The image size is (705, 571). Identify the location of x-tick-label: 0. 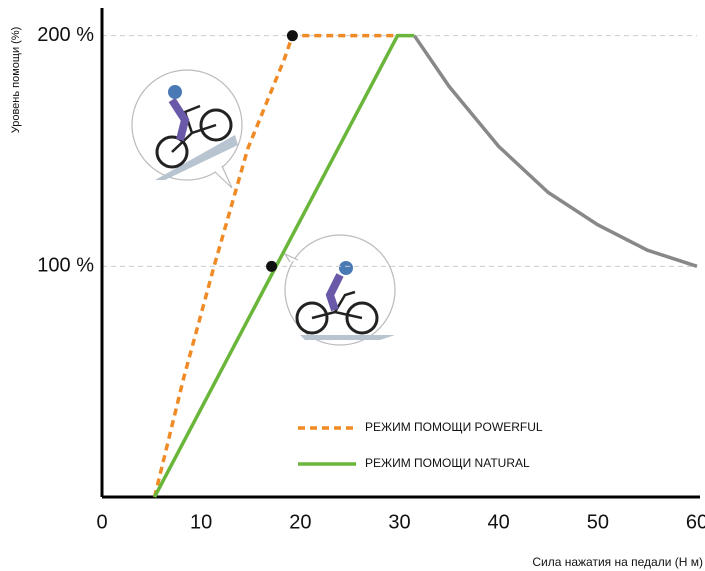
(101, 522).